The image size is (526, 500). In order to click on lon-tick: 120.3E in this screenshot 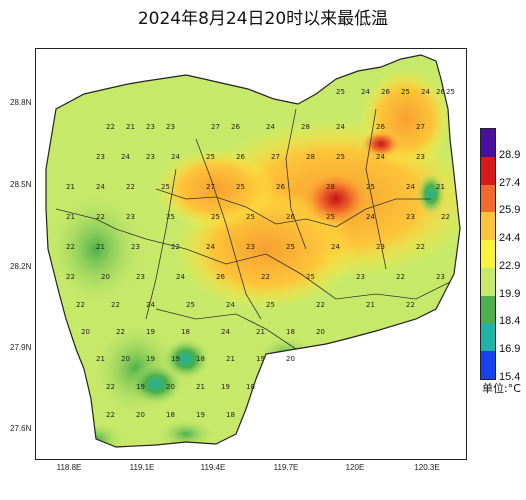, I will do `click(427, 467)`.